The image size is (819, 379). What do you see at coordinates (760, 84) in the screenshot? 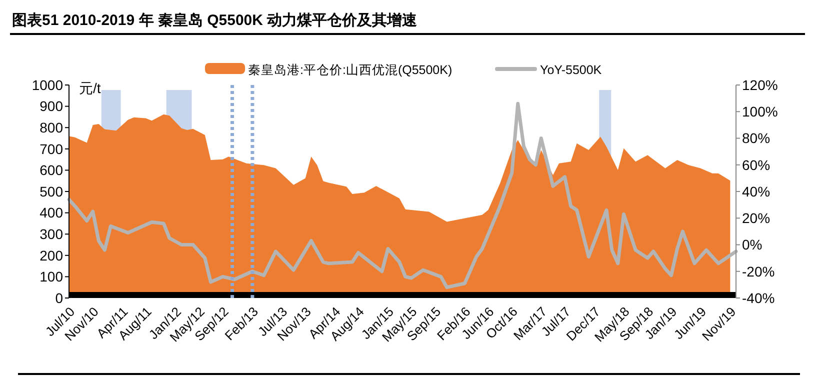
I see `y2-tick-label: 120%` at bounding box center [760, 84].